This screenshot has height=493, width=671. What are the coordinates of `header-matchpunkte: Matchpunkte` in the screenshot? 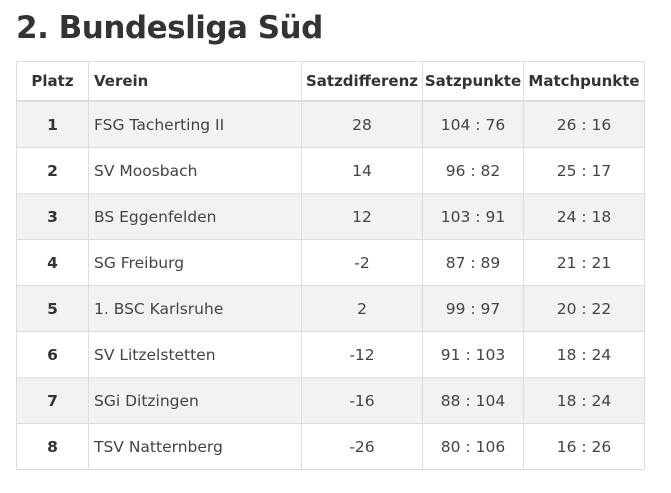 It's located at (584, 81).